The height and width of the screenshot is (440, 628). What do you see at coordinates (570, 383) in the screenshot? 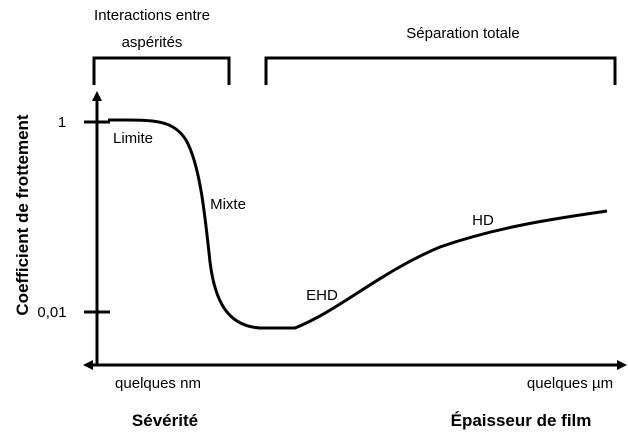
I see `x-axis-right-label: quelques µm` at bounding box center [570, 383].